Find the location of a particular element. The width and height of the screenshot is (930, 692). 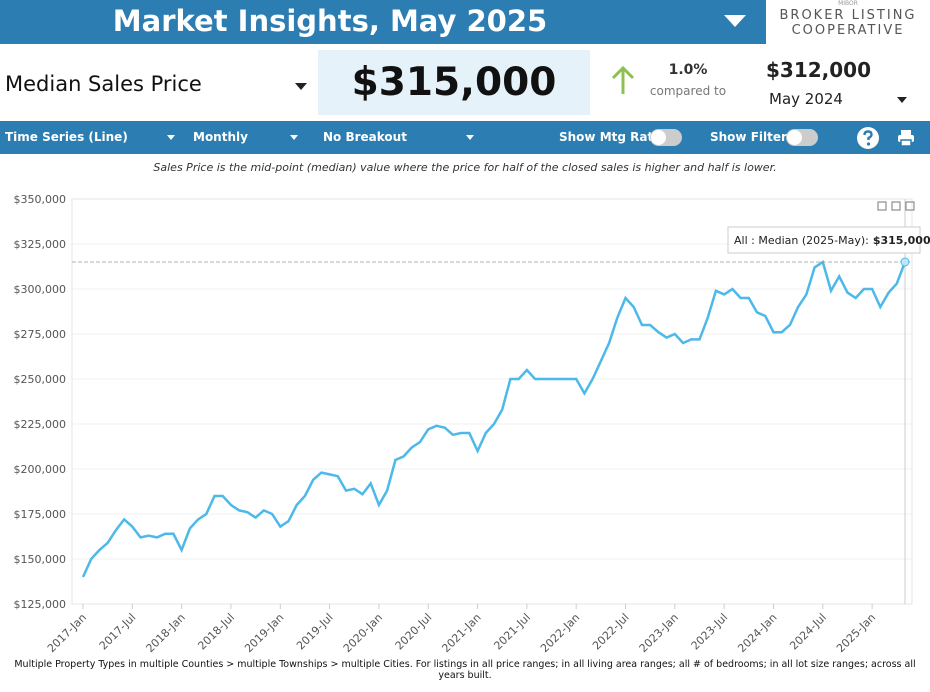

compared-period: May 2024 is located at coordinates (806, 99).